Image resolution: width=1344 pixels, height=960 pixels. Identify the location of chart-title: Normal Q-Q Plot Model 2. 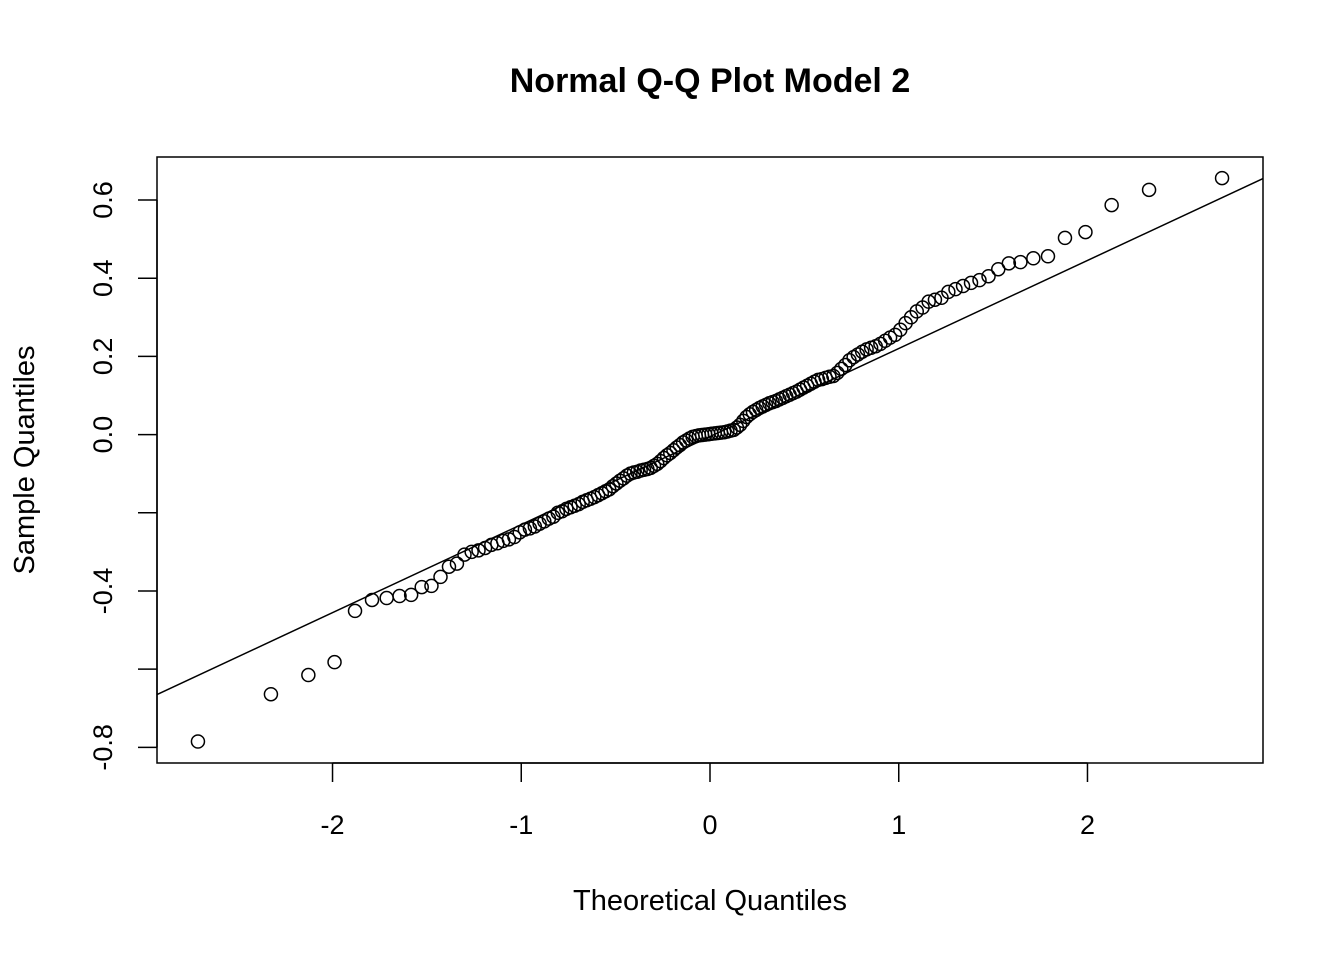
(710, 81).